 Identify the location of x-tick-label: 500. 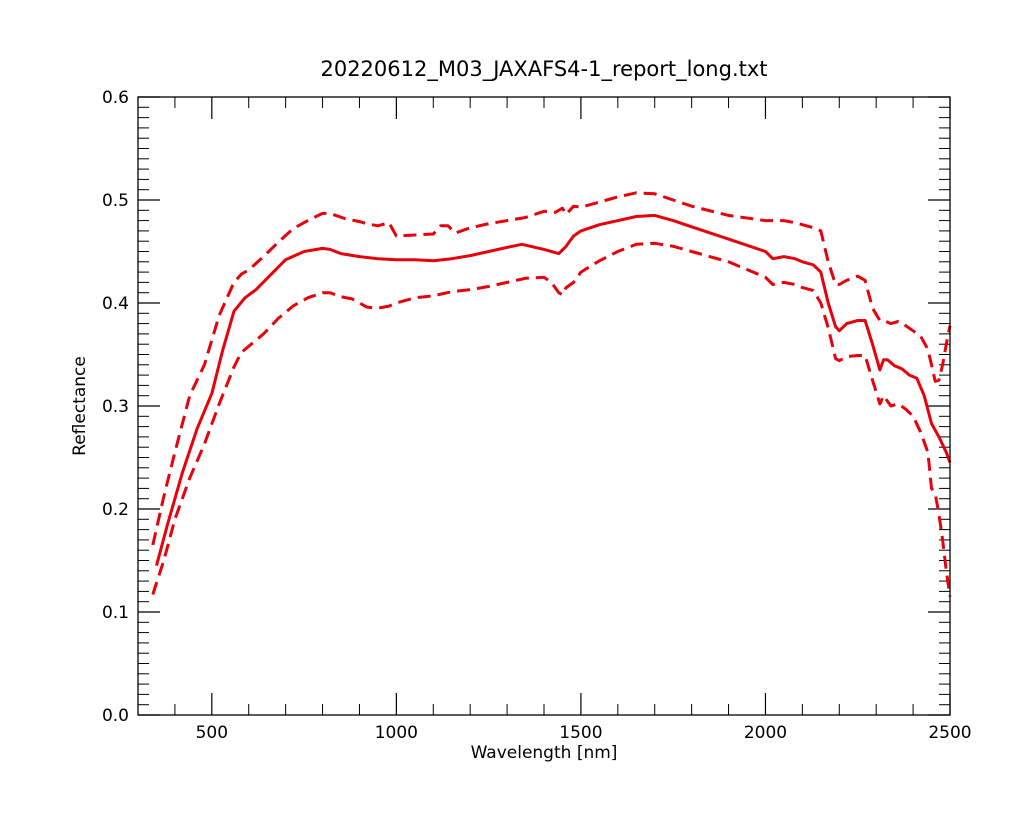
(212, 733).